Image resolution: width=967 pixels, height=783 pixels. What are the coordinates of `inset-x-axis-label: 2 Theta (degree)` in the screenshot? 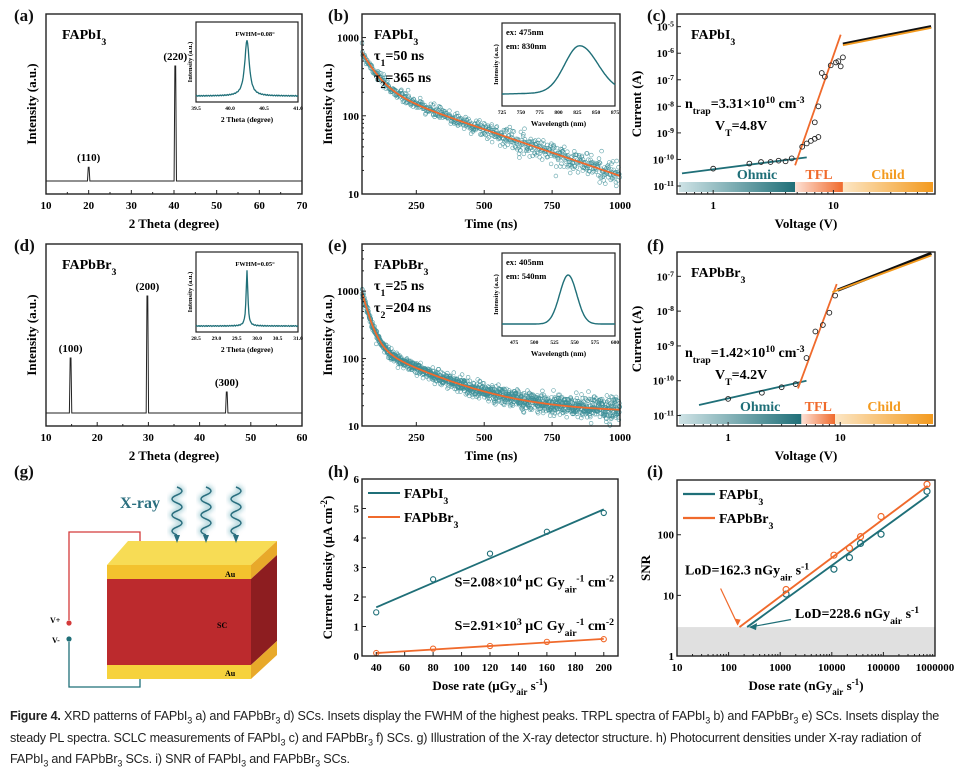 It's located at (247, 119).